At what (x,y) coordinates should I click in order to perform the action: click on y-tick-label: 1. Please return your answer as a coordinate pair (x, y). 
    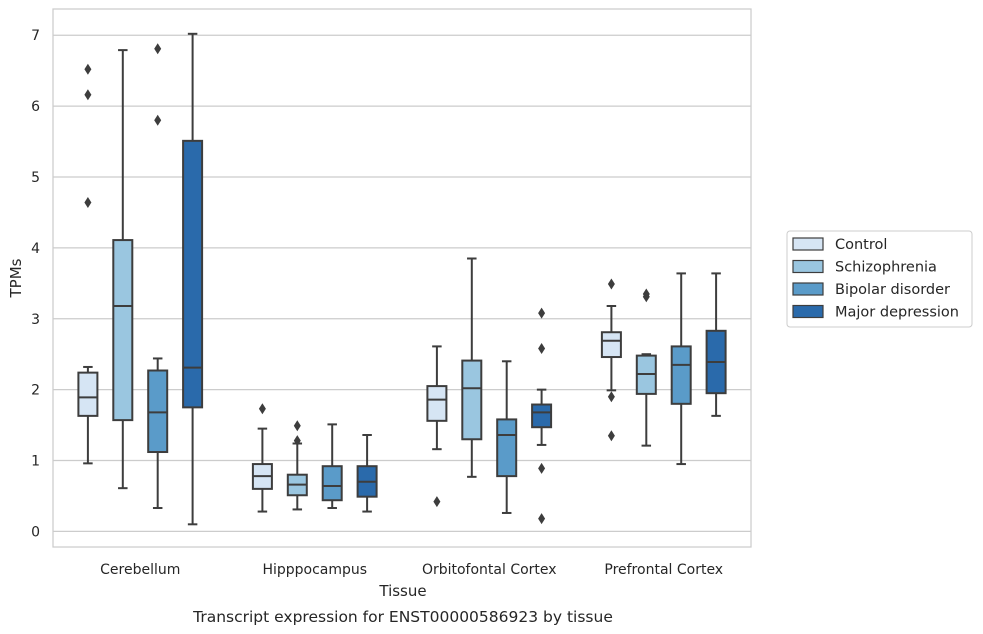
    Looking at the image, I should click on (35, 462).